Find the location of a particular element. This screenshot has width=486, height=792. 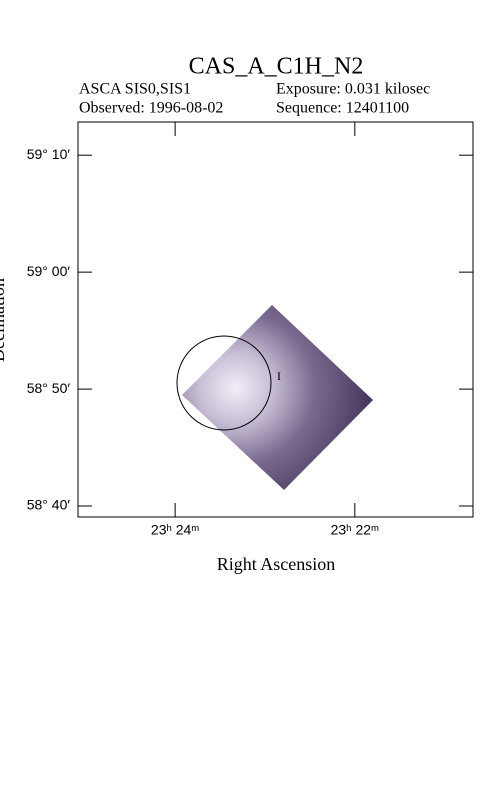

region-circle is located at coordinates (224, 383).